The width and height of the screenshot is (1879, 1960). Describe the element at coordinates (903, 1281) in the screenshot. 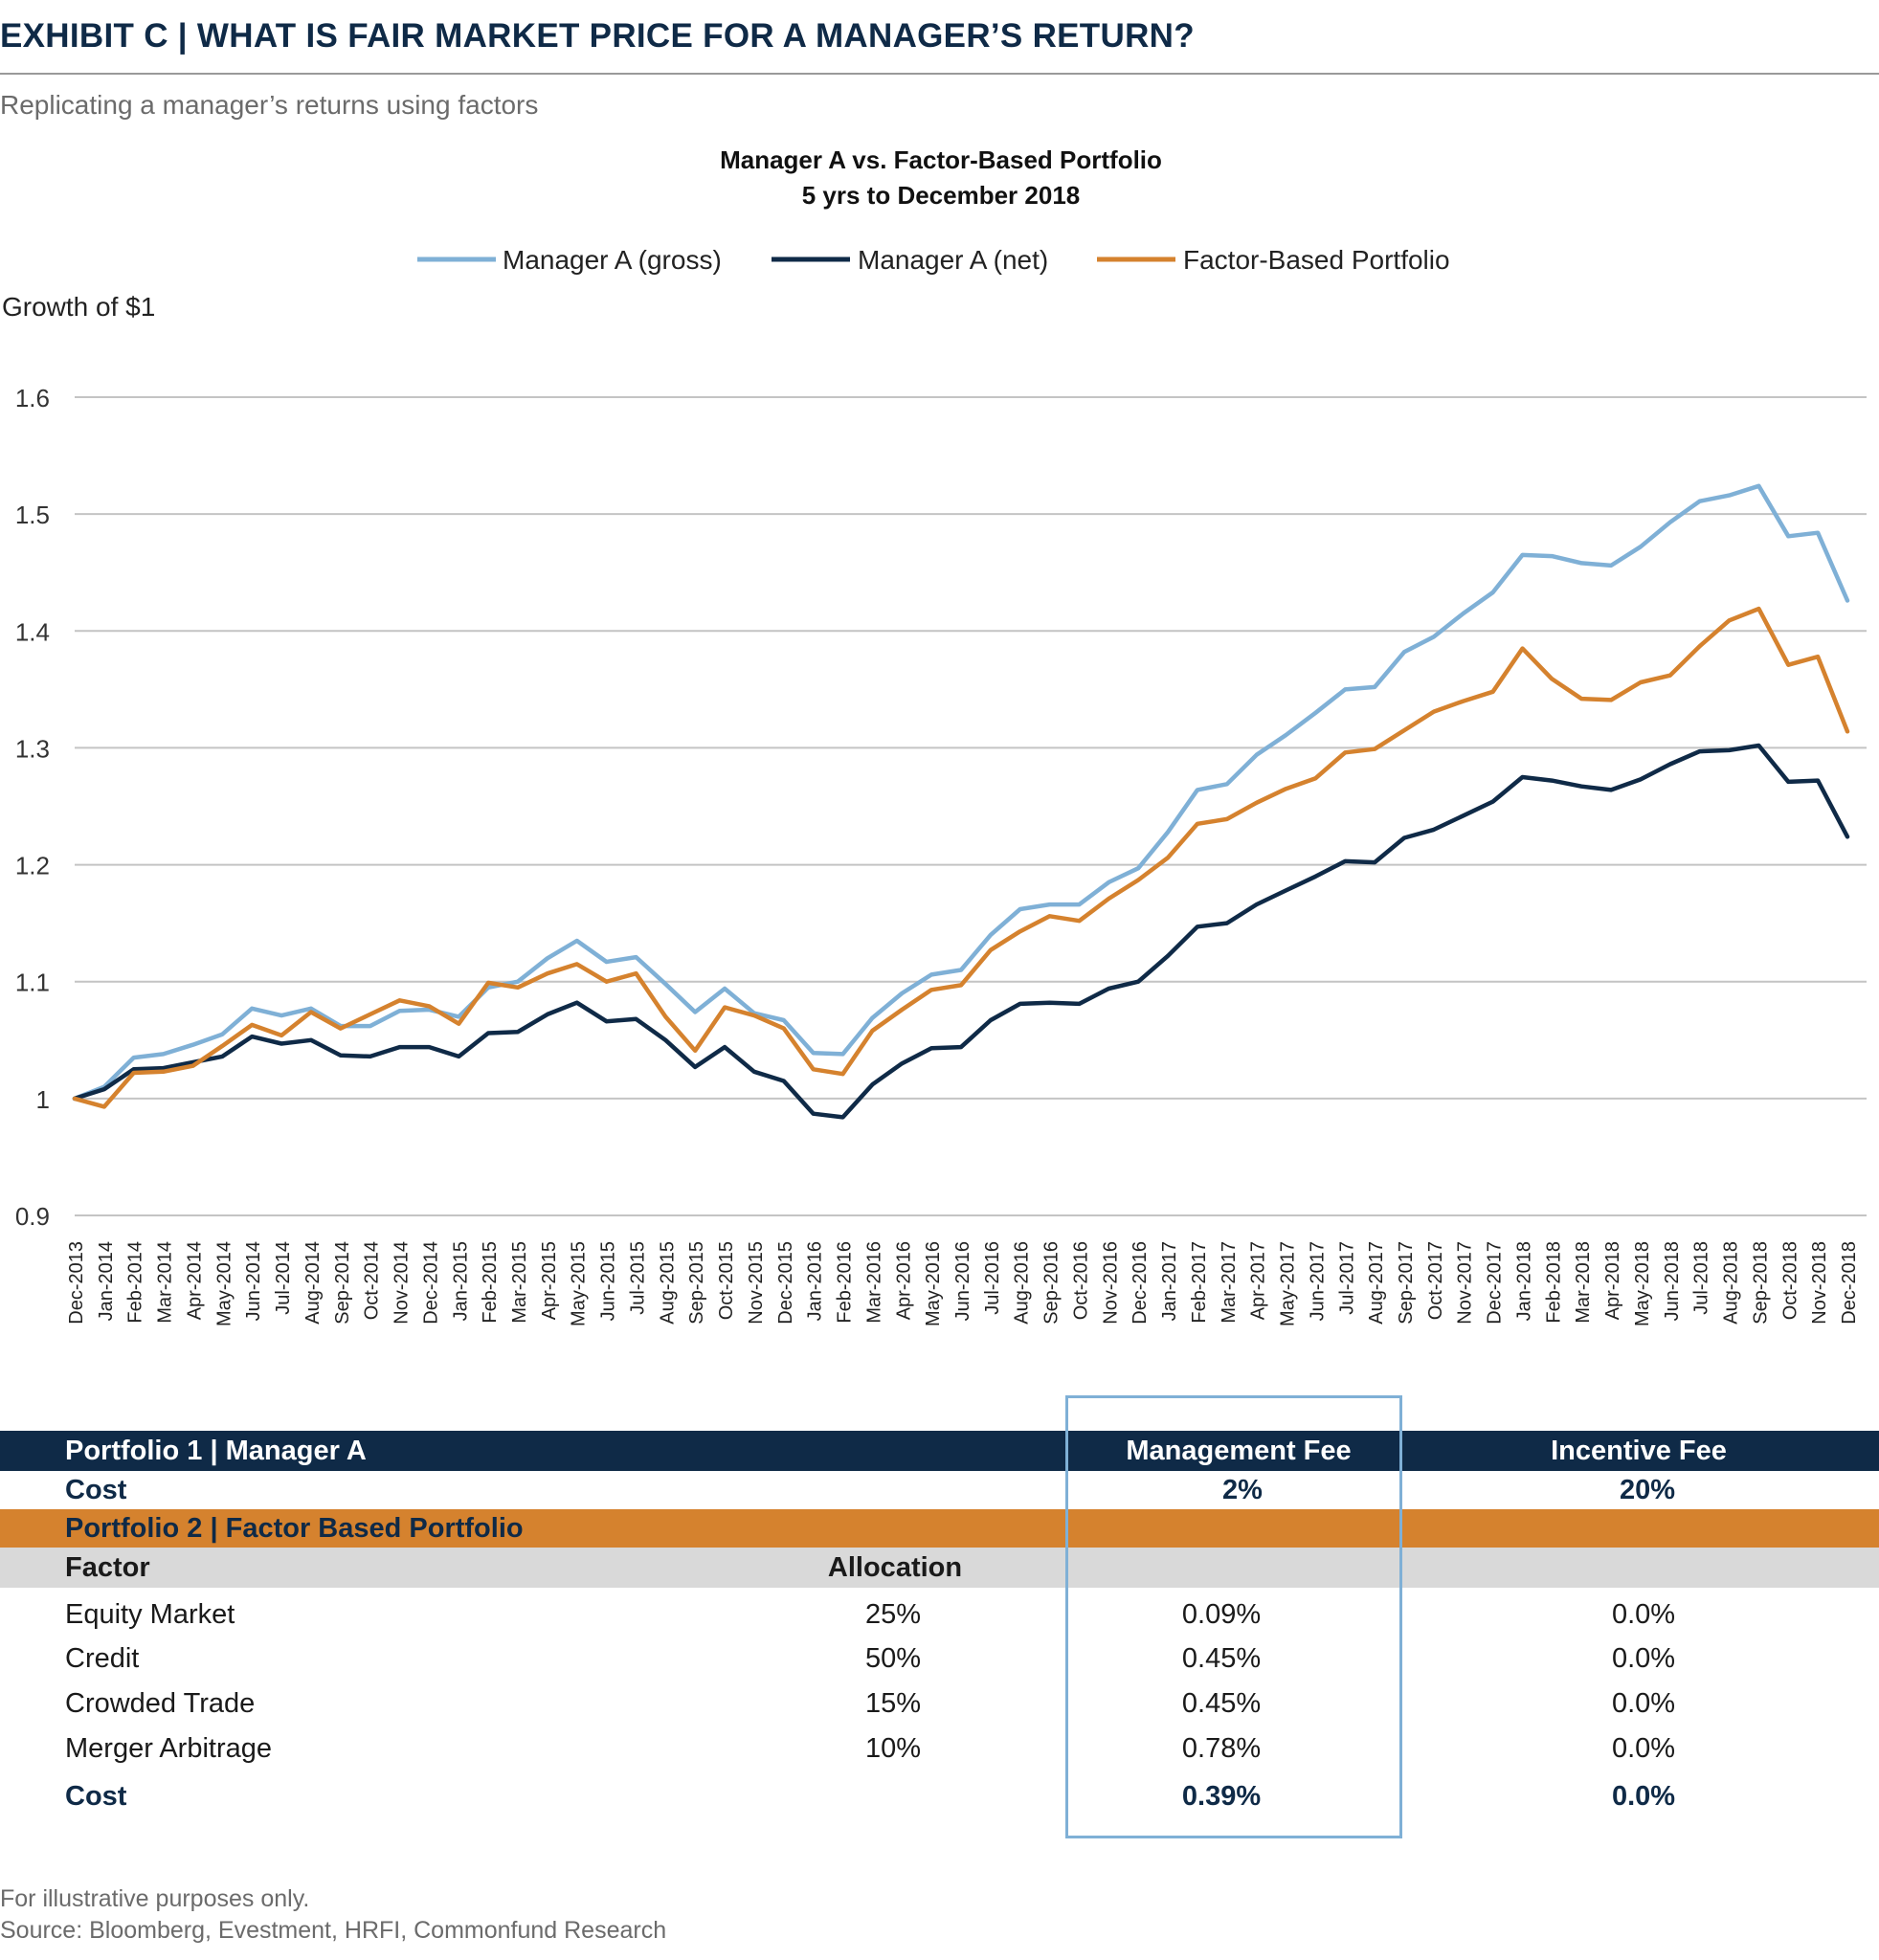

I see `x-tick-label: Apr-2016` at that location.